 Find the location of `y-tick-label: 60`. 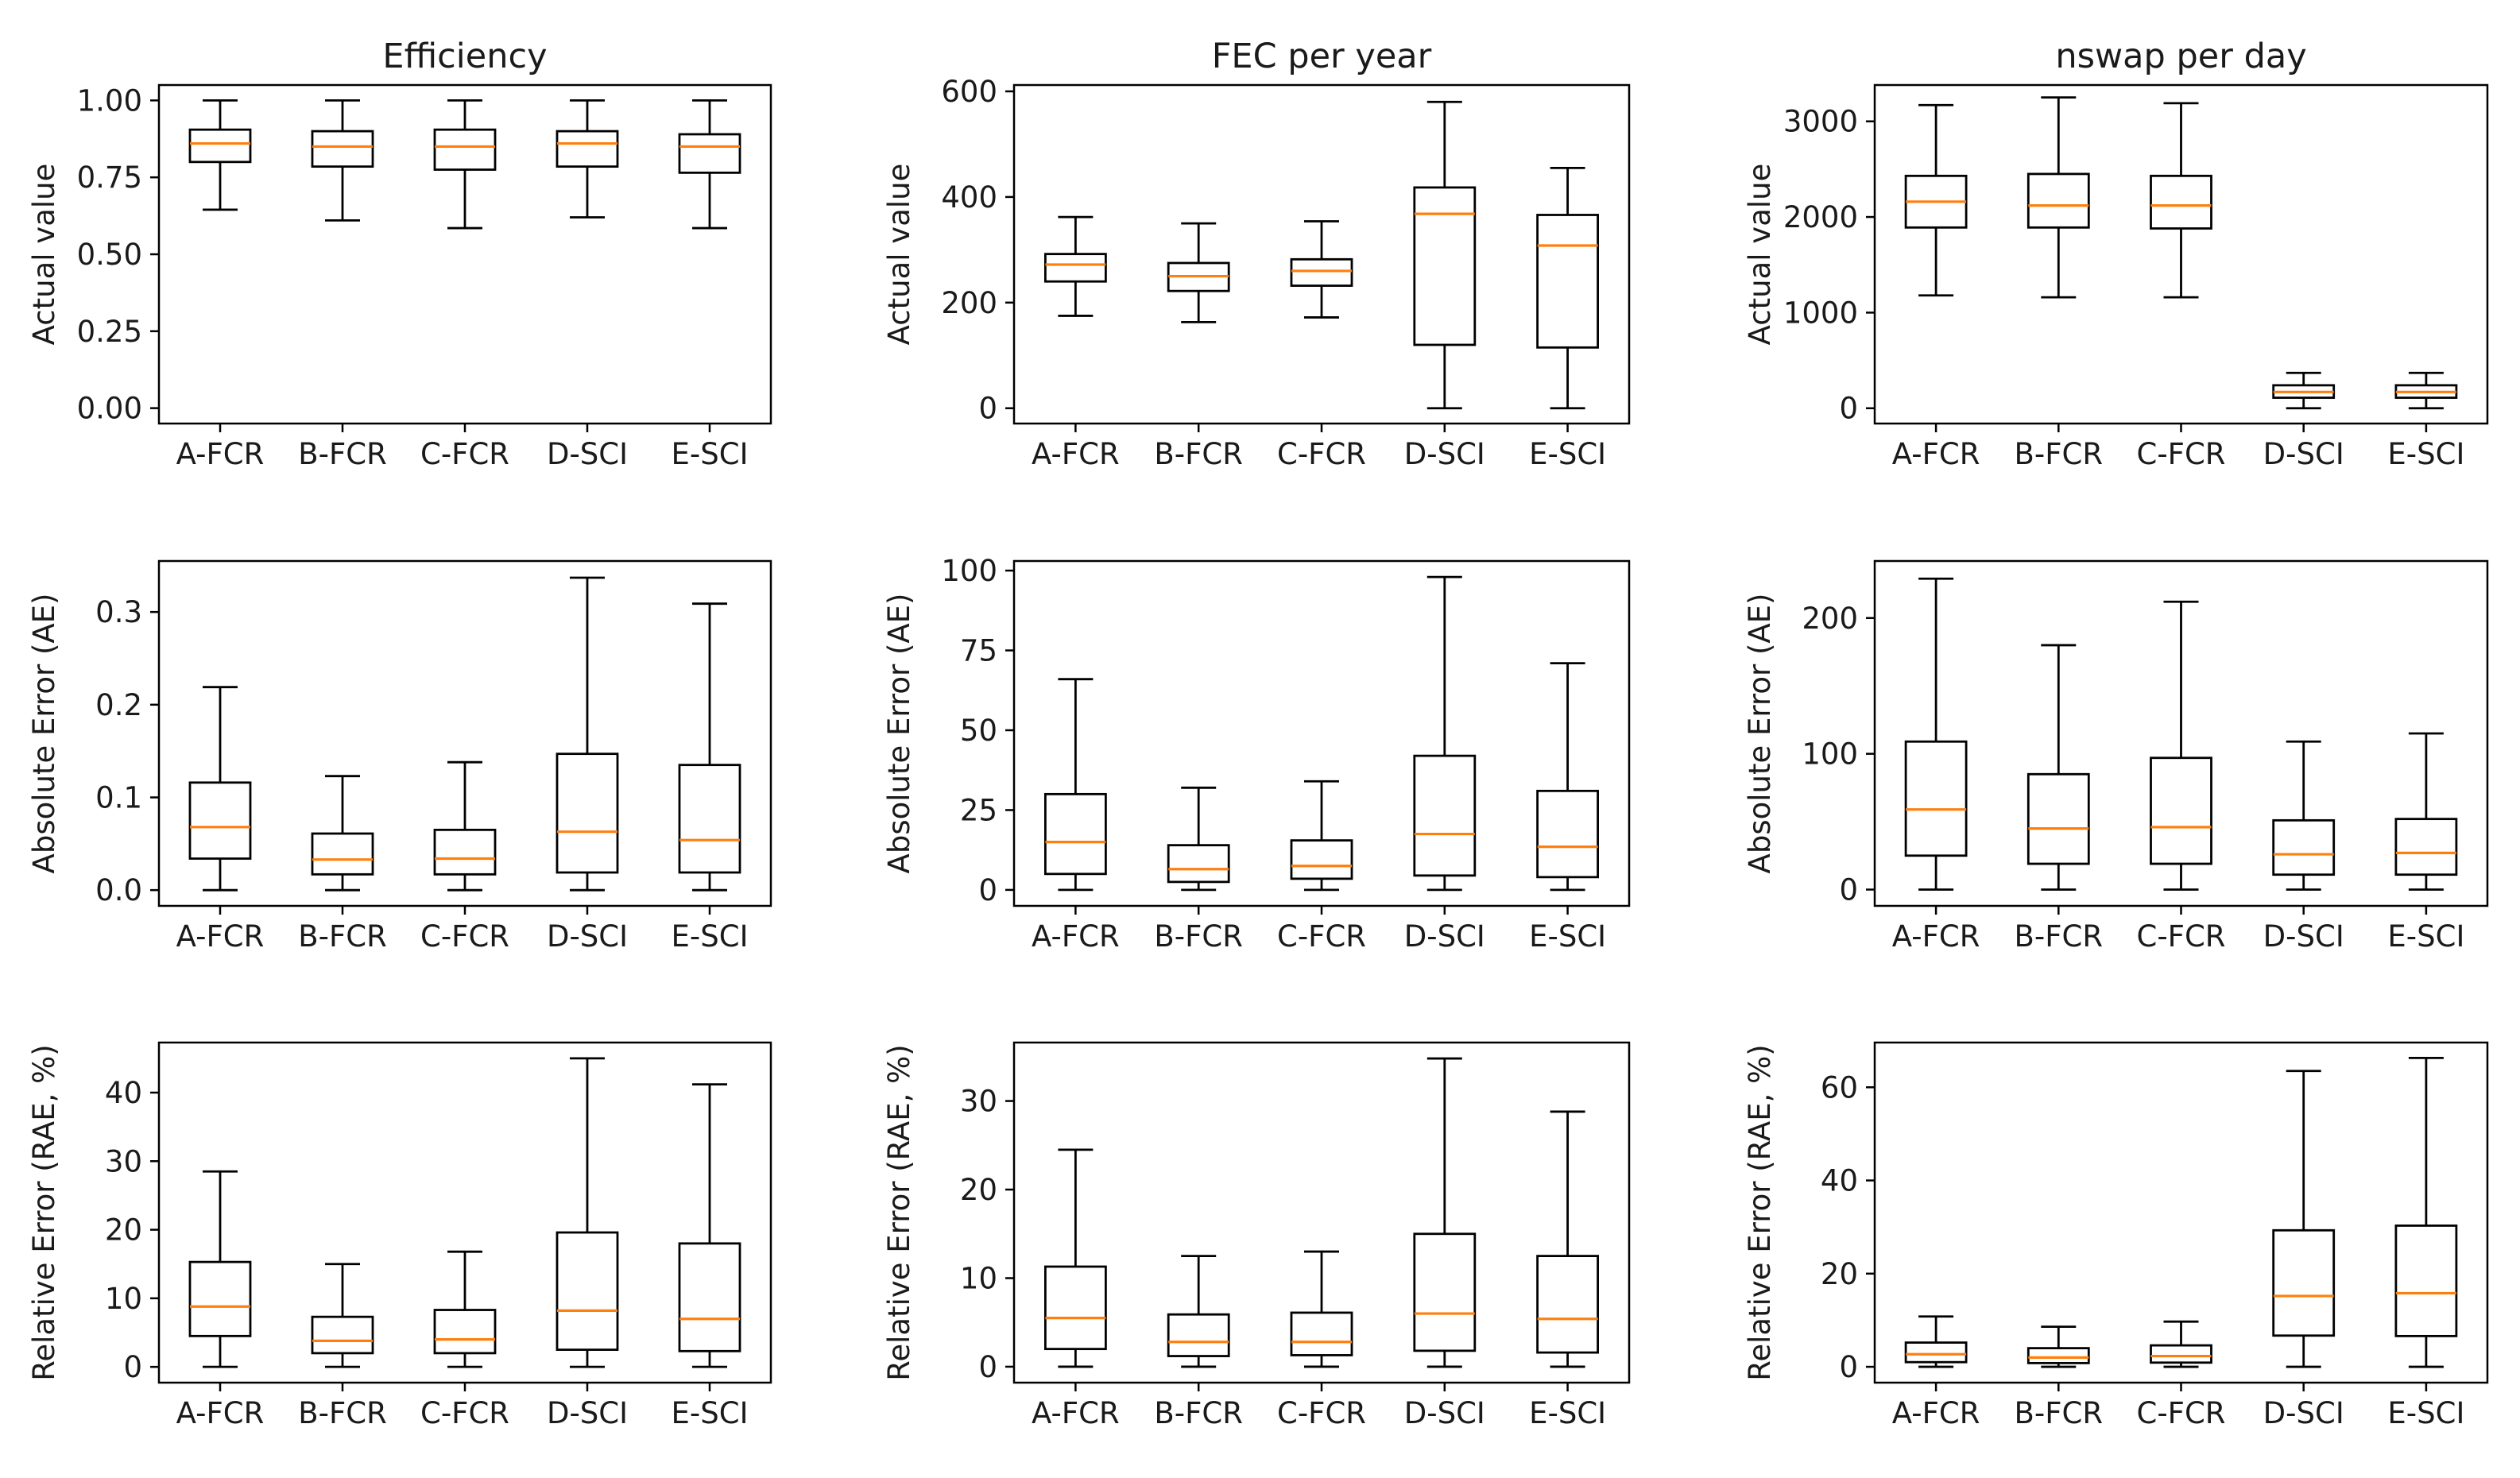

y-tick-label: 60 is located at coordinates (1839, 1088).